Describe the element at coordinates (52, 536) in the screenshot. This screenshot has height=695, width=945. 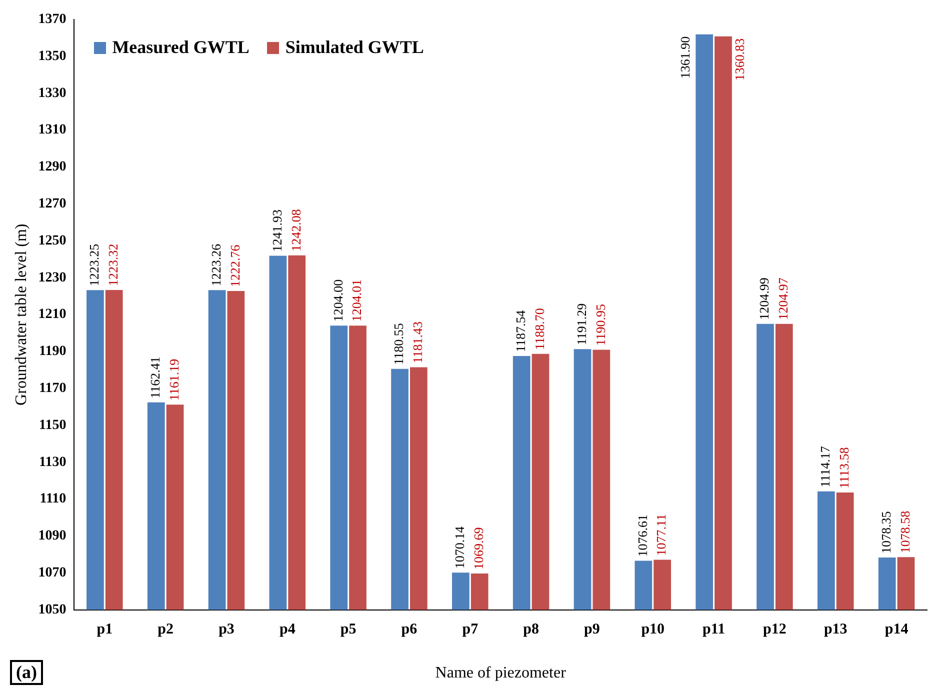
I see `y-tick-label: 1090` at that location.